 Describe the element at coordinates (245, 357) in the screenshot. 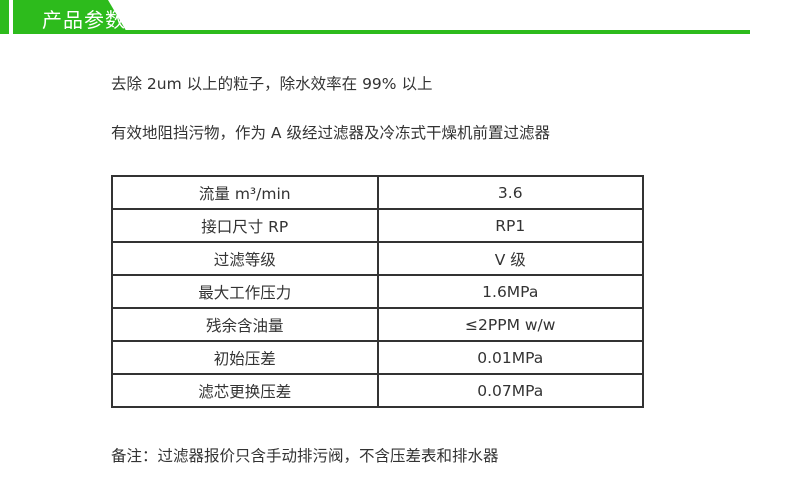

I see `spec-label: 初始压差` at that location.